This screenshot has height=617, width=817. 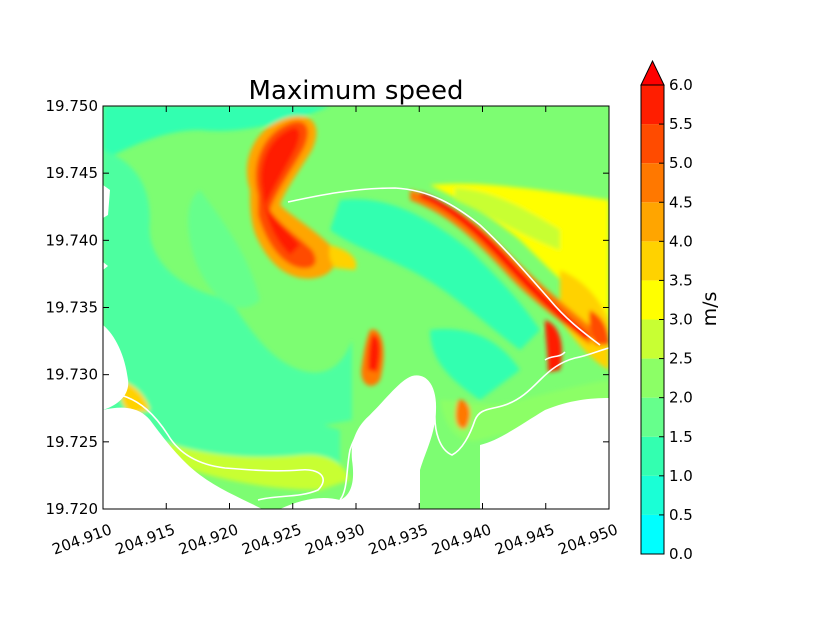 I want to click on colorbar-tick-label: 1.5, so click(x=681, y=437).